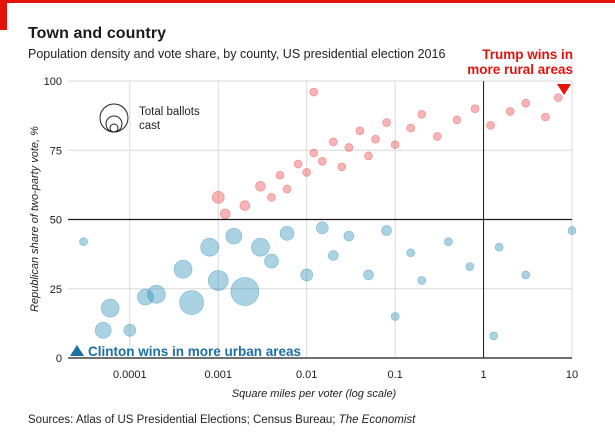 The width and height of the screenshot is (615, 435). What do you see at coordinates (35, 219) in the screenshot?
I see `y-axis-title: Republican share of two-party vote, %` at bounding box center [35, 219].